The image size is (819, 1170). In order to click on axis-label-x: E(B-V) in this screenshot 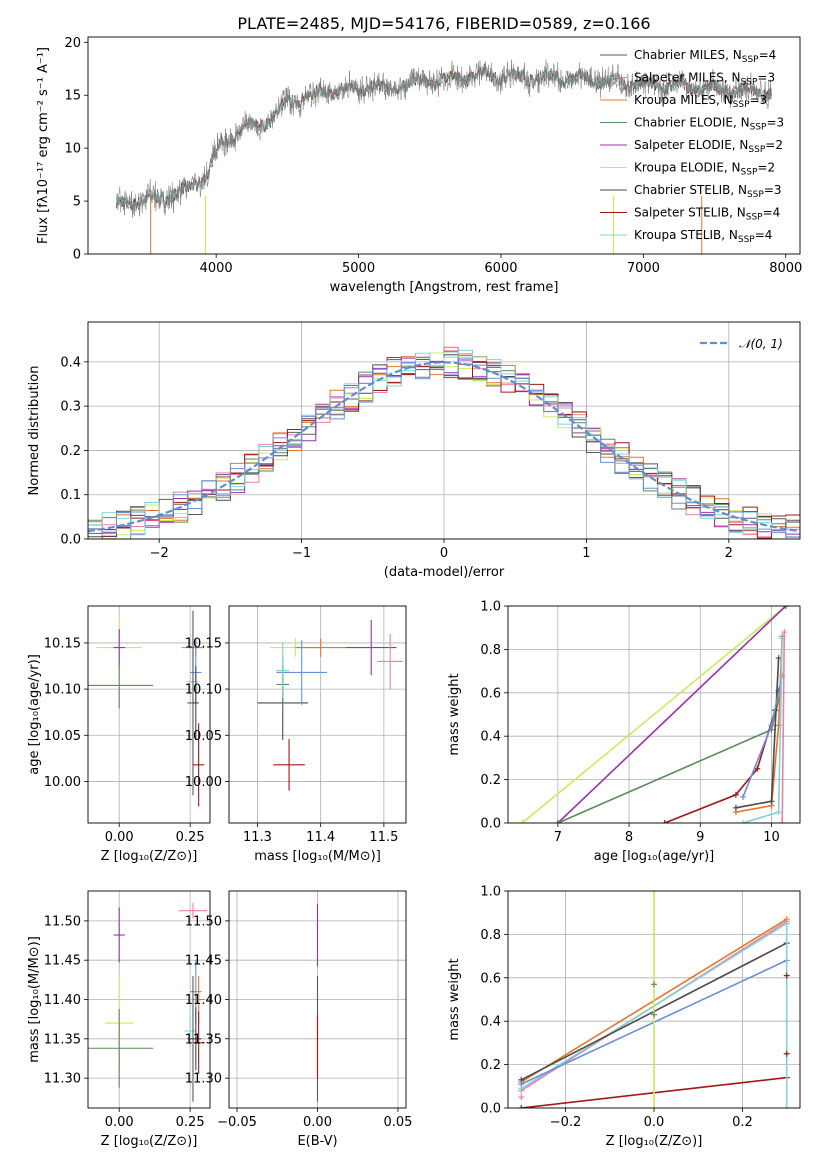, I will do `click(317, 1141)`.